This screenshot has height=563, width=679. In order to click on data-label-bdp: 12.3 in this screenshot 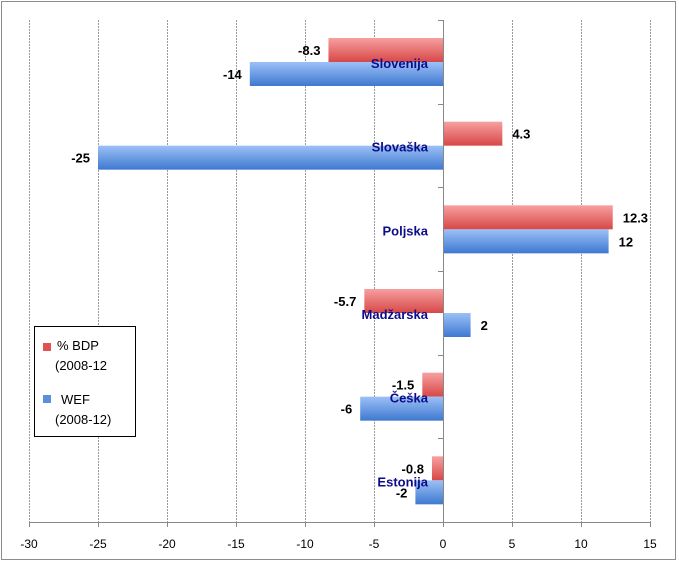, I will do `click(635, 217)`.